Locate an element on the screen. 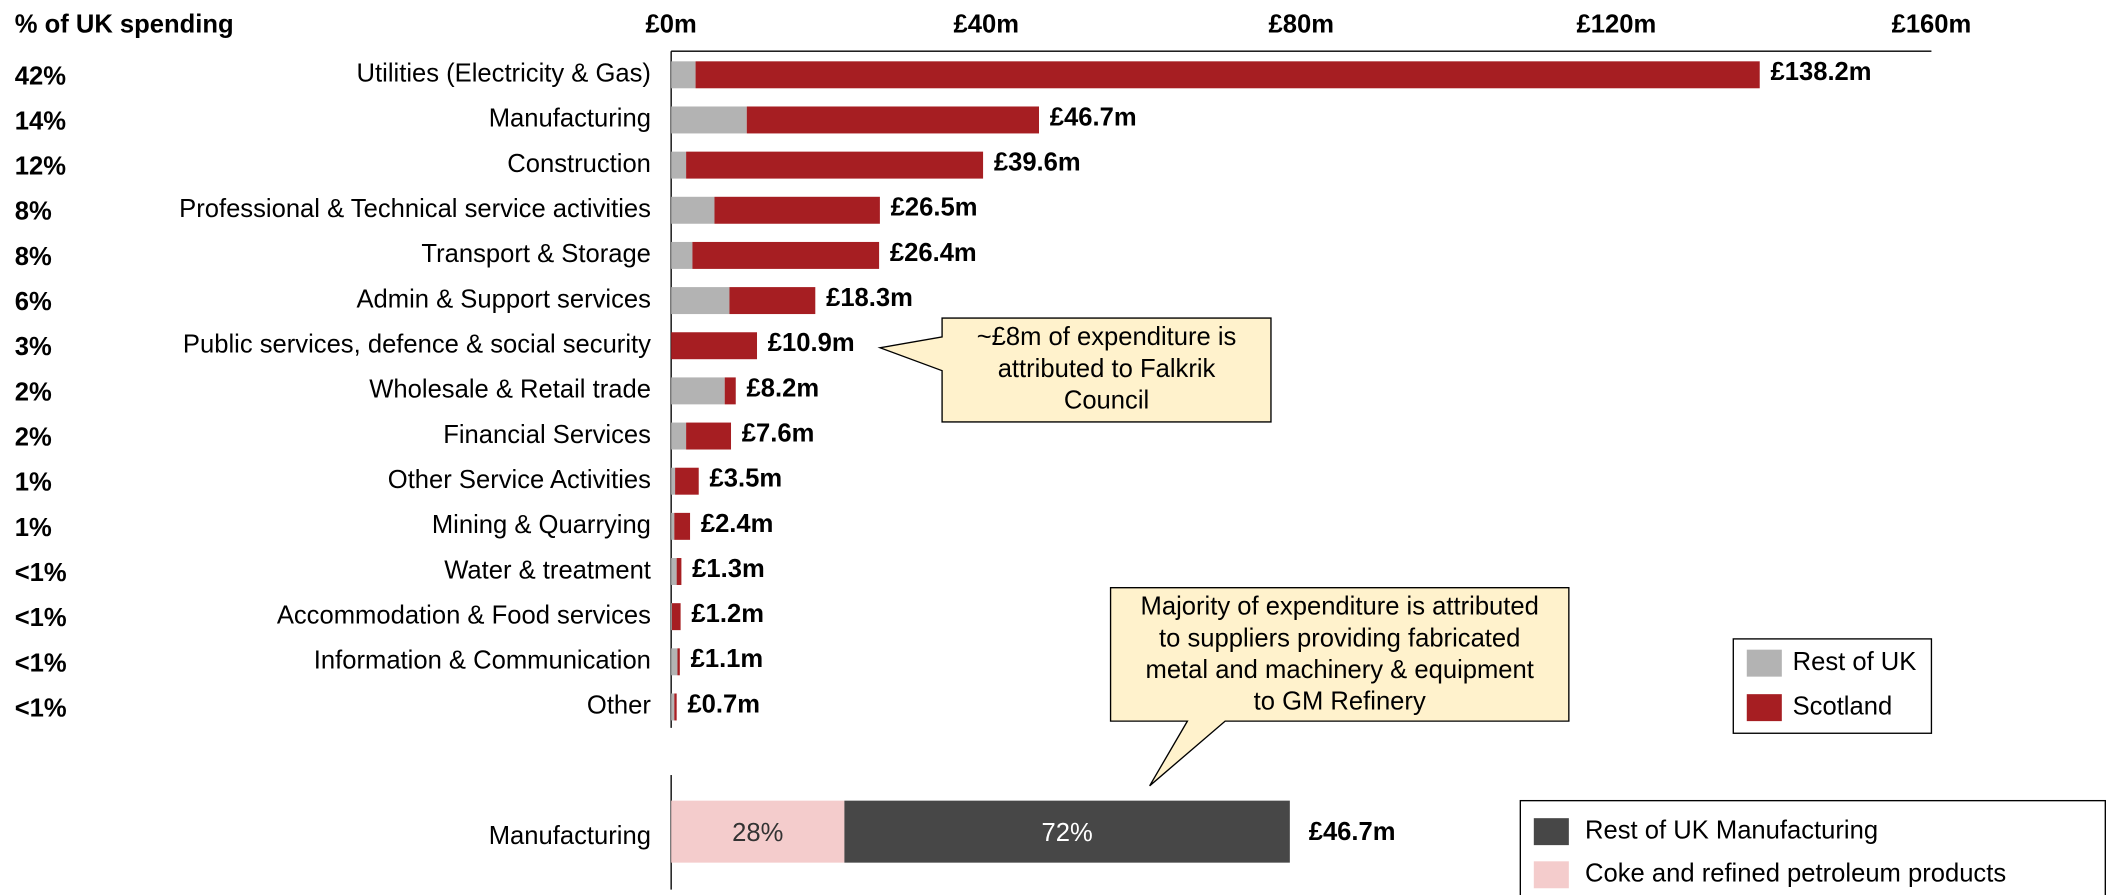  total-label: £1.3m is located at coordinates (728, 569).